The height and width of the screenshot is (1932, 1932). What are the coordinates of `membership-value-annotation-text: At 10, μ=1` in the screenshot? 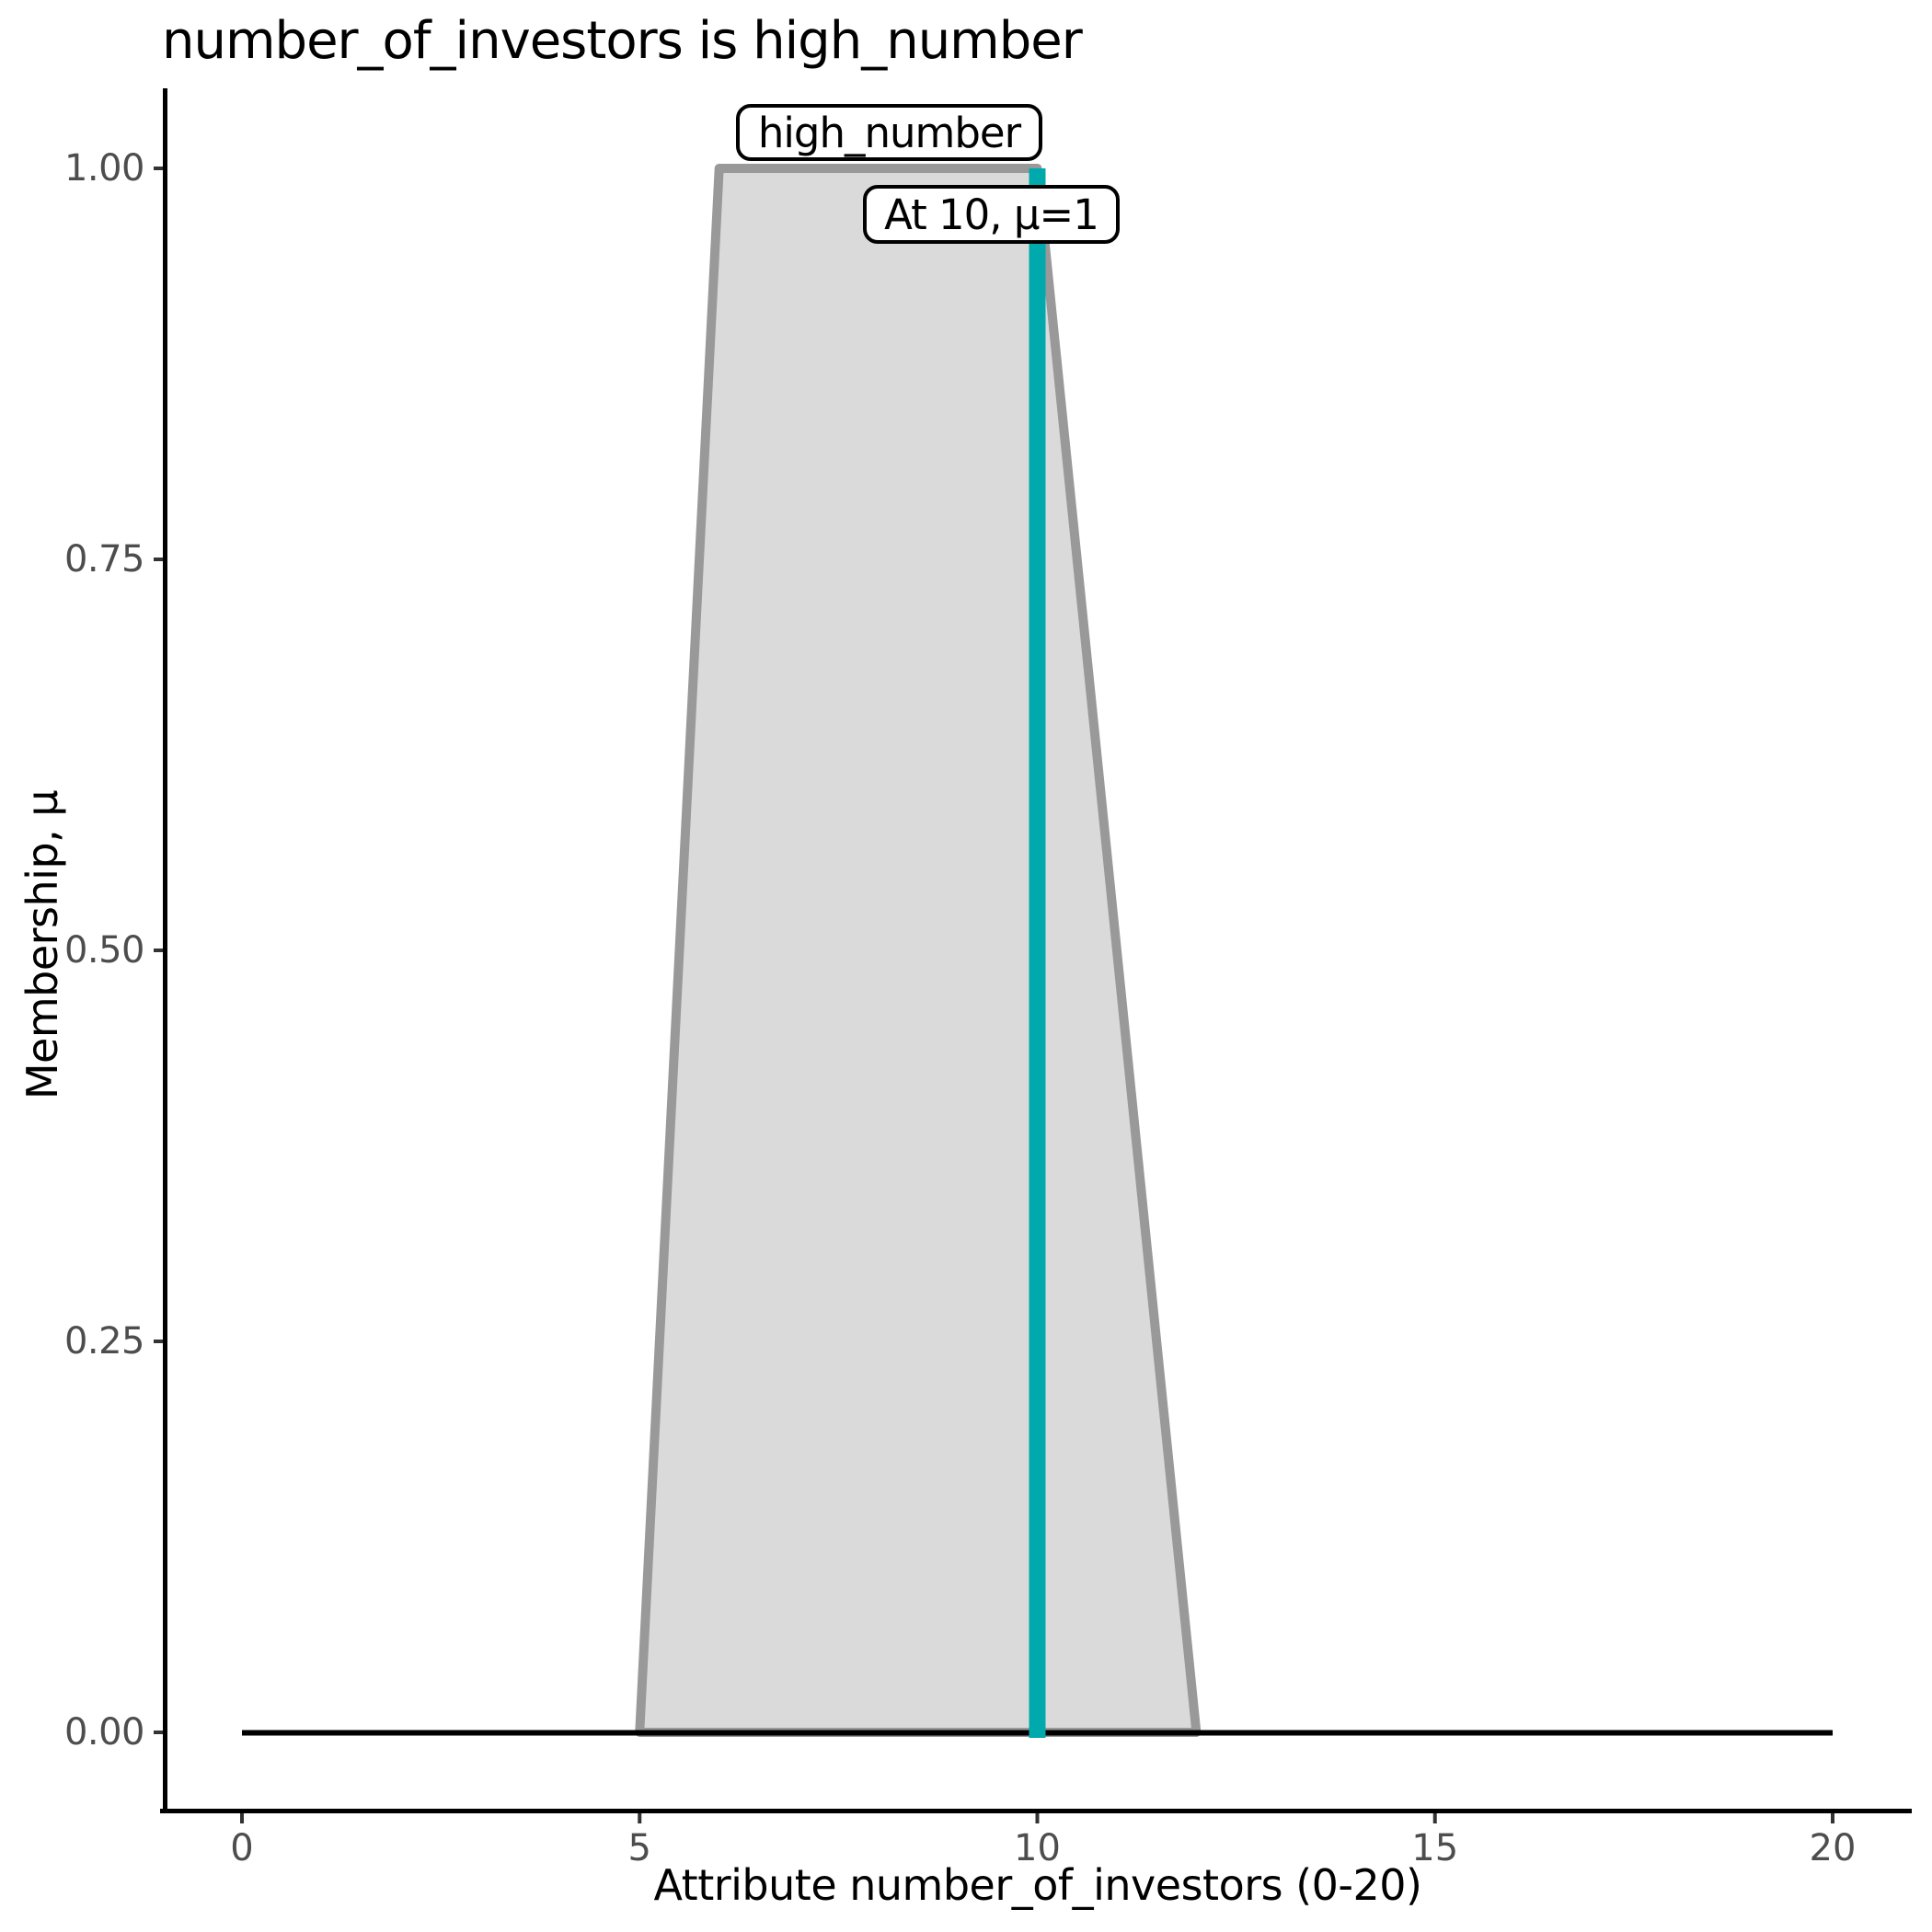 It's located at (991, 214).